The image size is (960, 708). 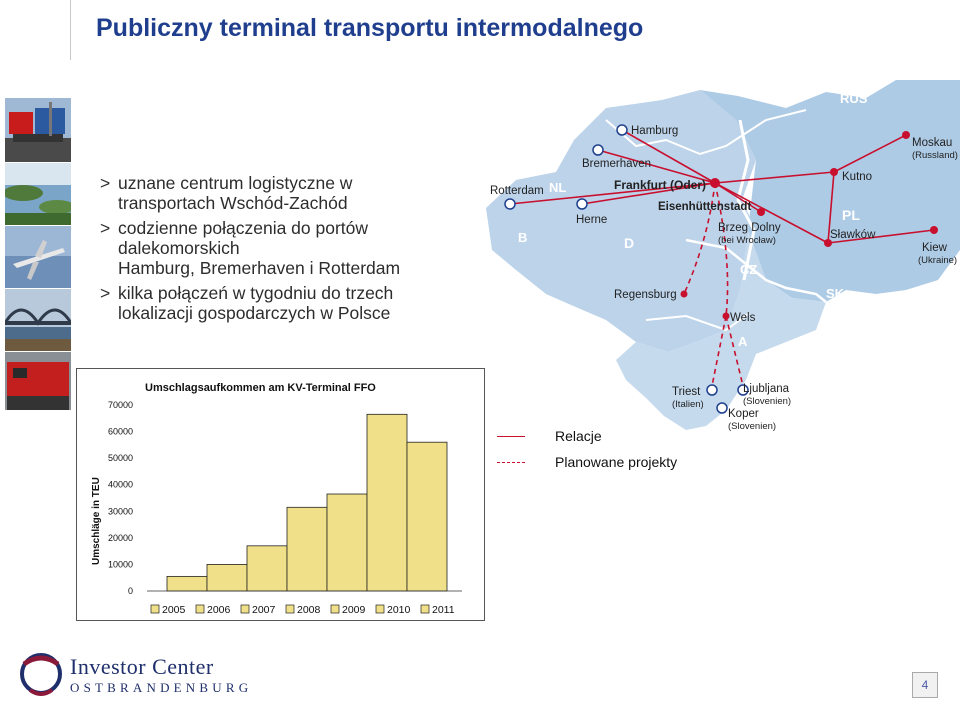 What do you see at coordinates (38, 130) in the screenshot?
I see `photo-container-train` at bounding box center [38, 130].